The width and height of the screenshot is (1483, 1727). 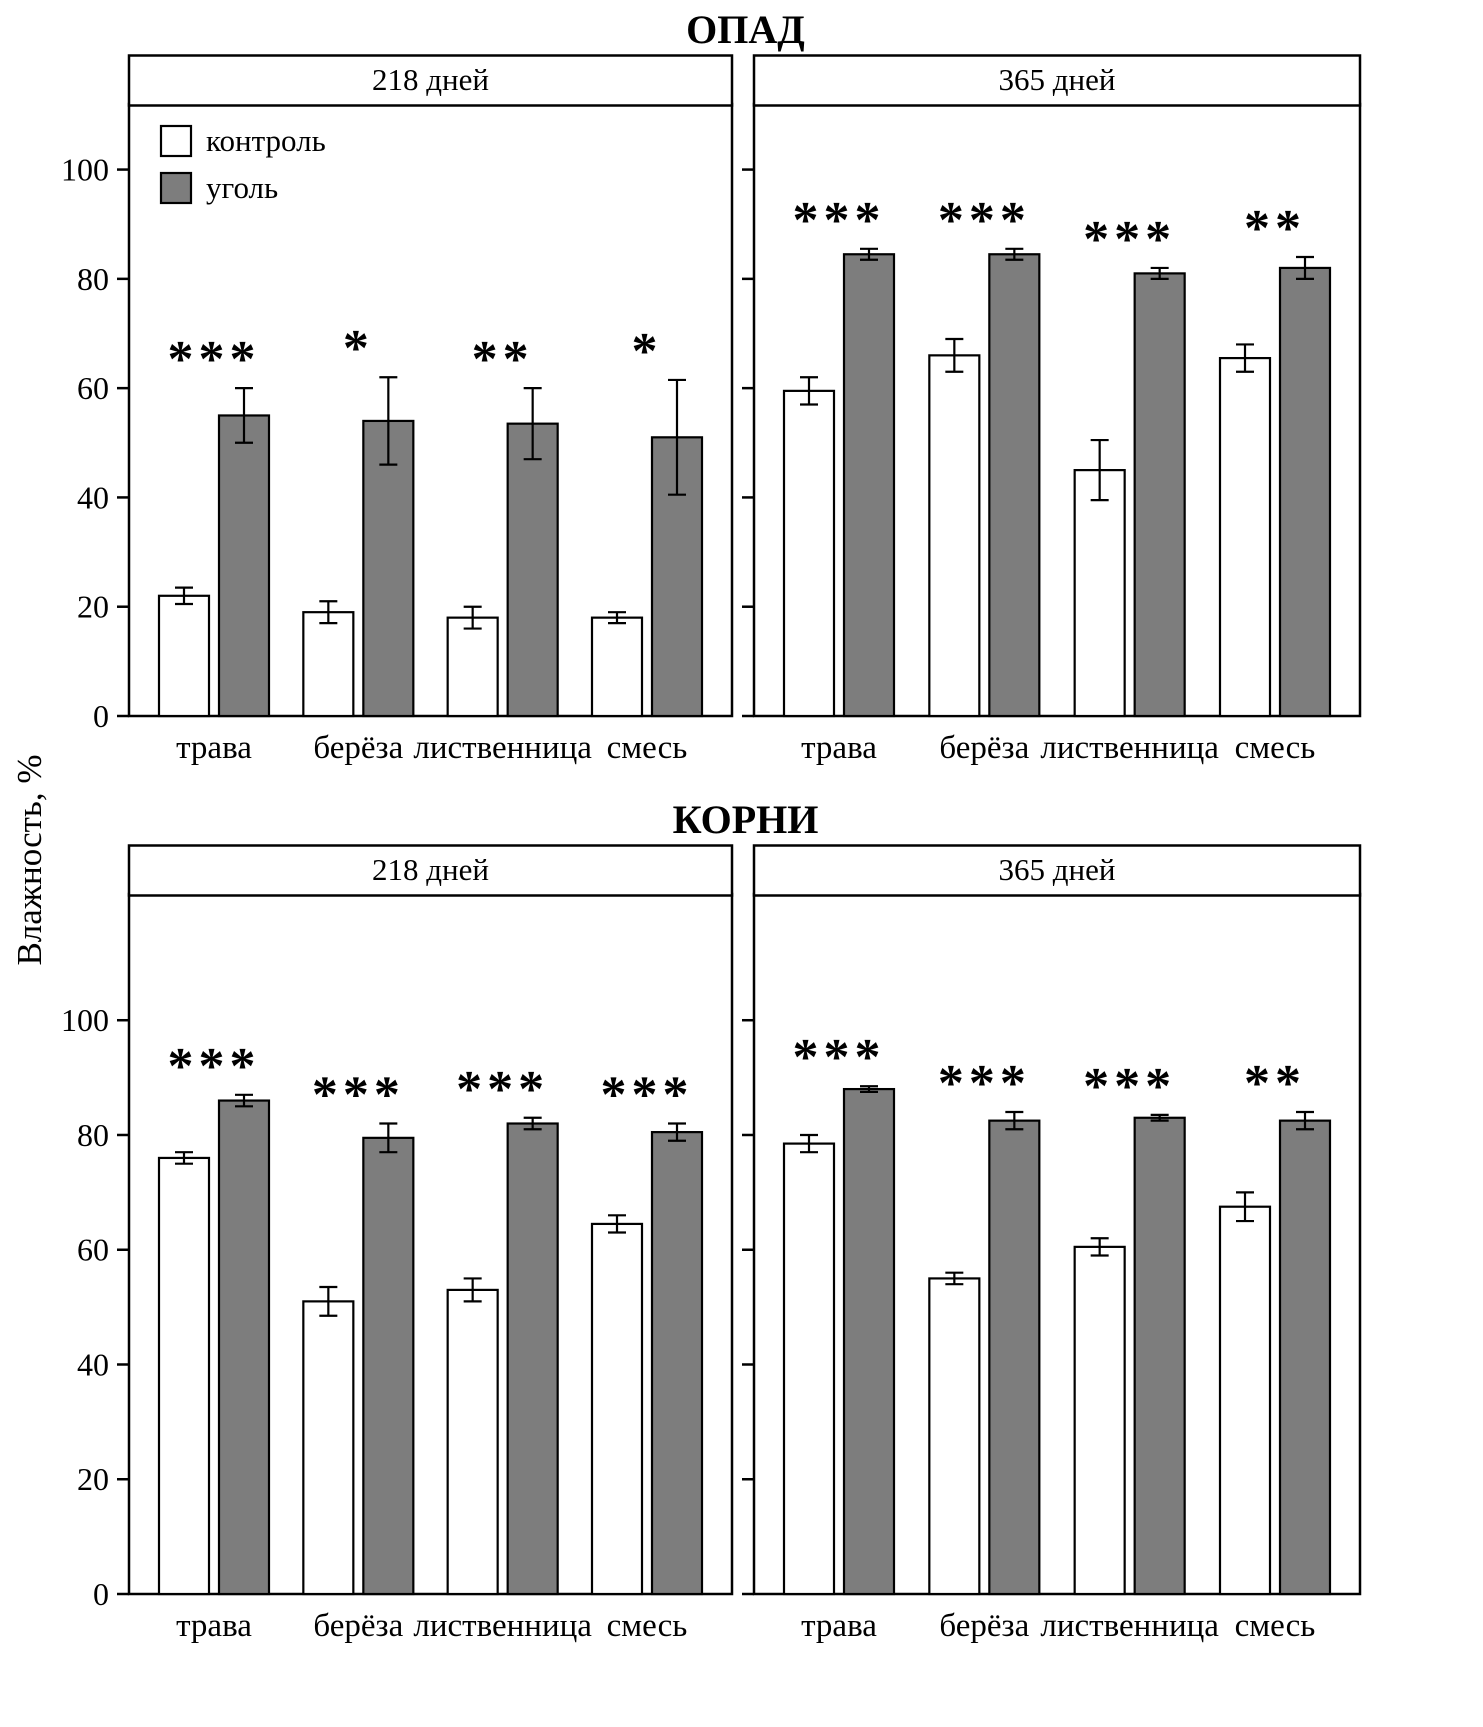 What do you see at coordinates (745, 819) in the screenshot?
I see `section-title-korni: КОРНИ` at bounding box center [745, 819].